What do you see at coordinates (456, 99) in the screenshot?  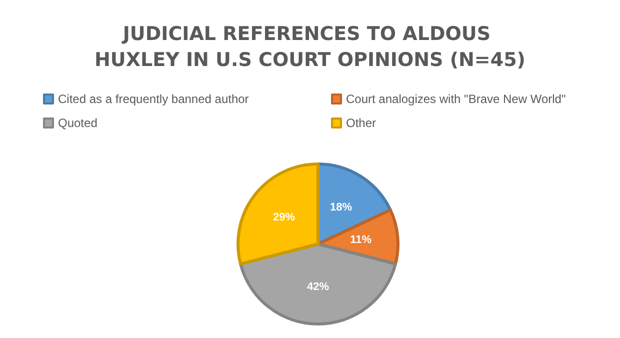 I see `legend-label: Court analogizes with "Brave New World"` at bounding box center [456, 99].